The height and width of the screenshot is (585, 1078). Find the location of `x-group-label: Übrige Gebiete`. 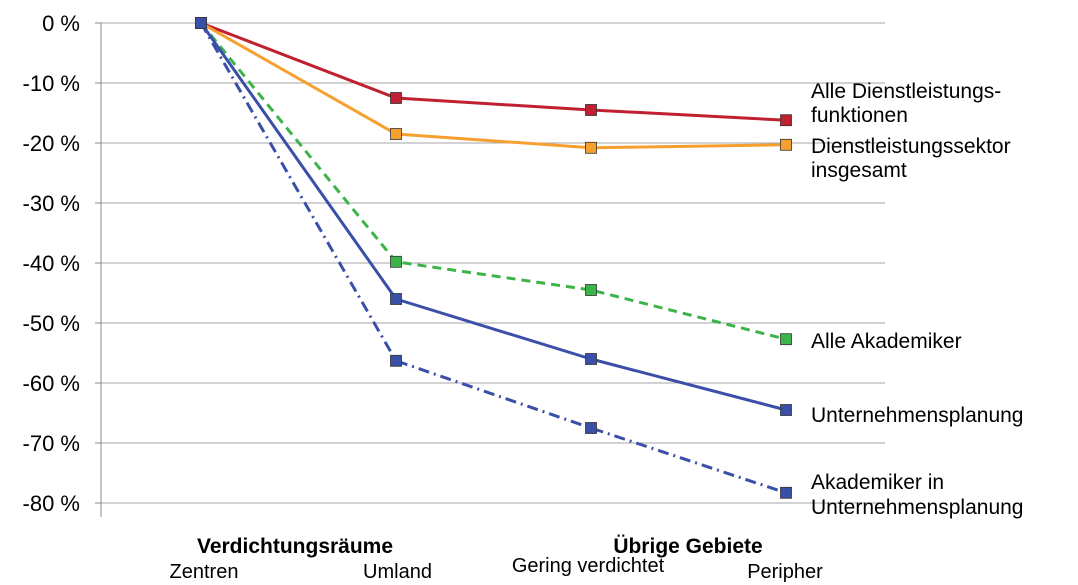

x-group-label: Übrige Gebiete is located at coordinates (687, 546).